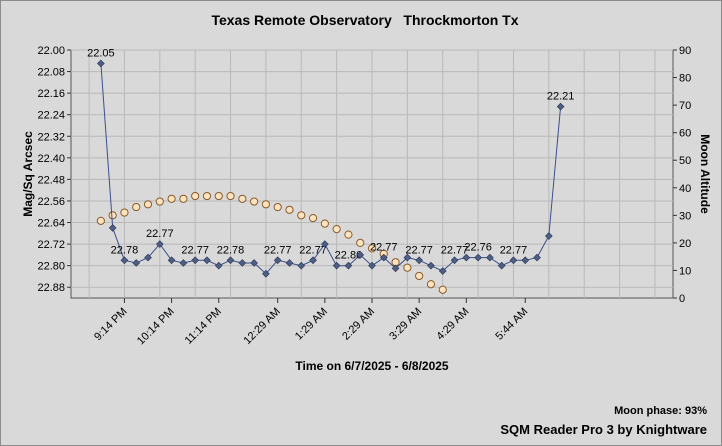  What do you see at coordinates (685, 134) in the screenshot?
I see `y-right-tick-label: 60` at bounding box center [685, 134].